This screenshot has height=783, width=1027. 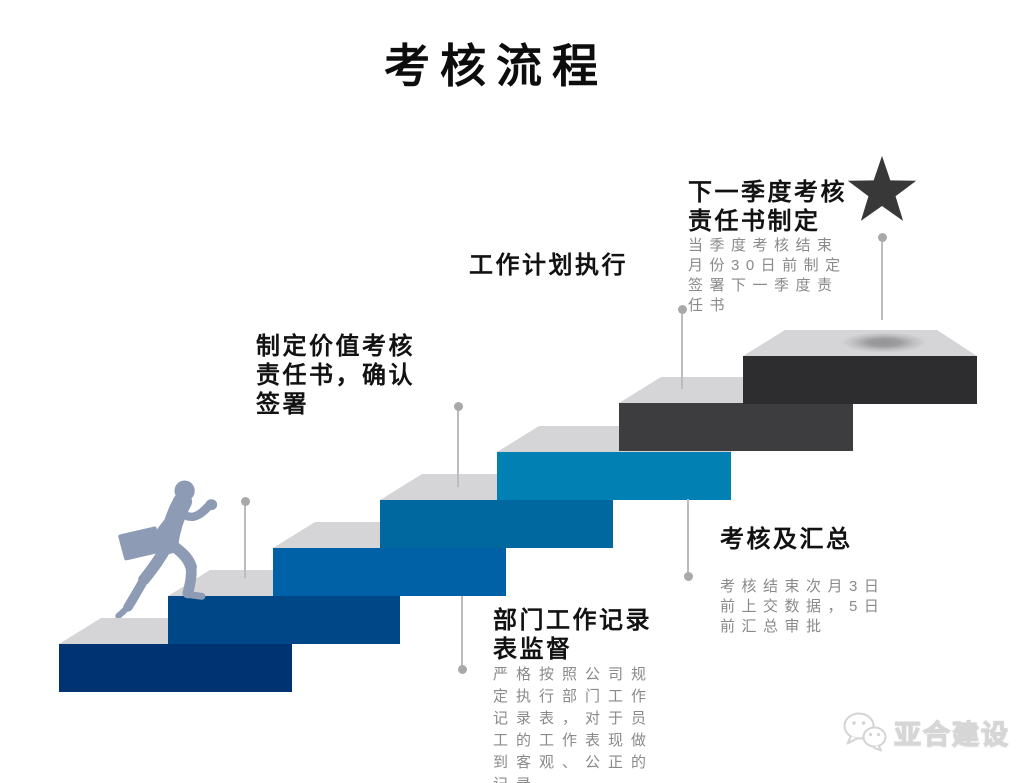 I want to click on wechat-icon, so click(x=865, y=732).